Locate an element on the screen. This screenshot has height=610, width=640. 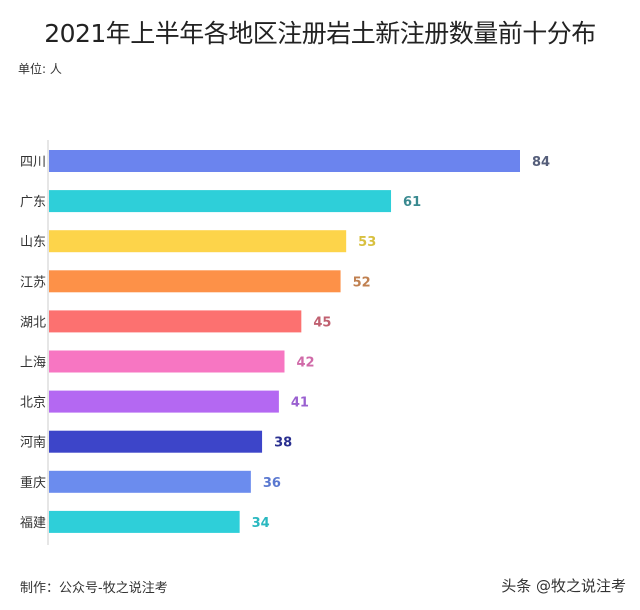
chart-title: 2021年上半年各地区注册岩土新注册数量前十分布 is located at coordinates (320, 33).